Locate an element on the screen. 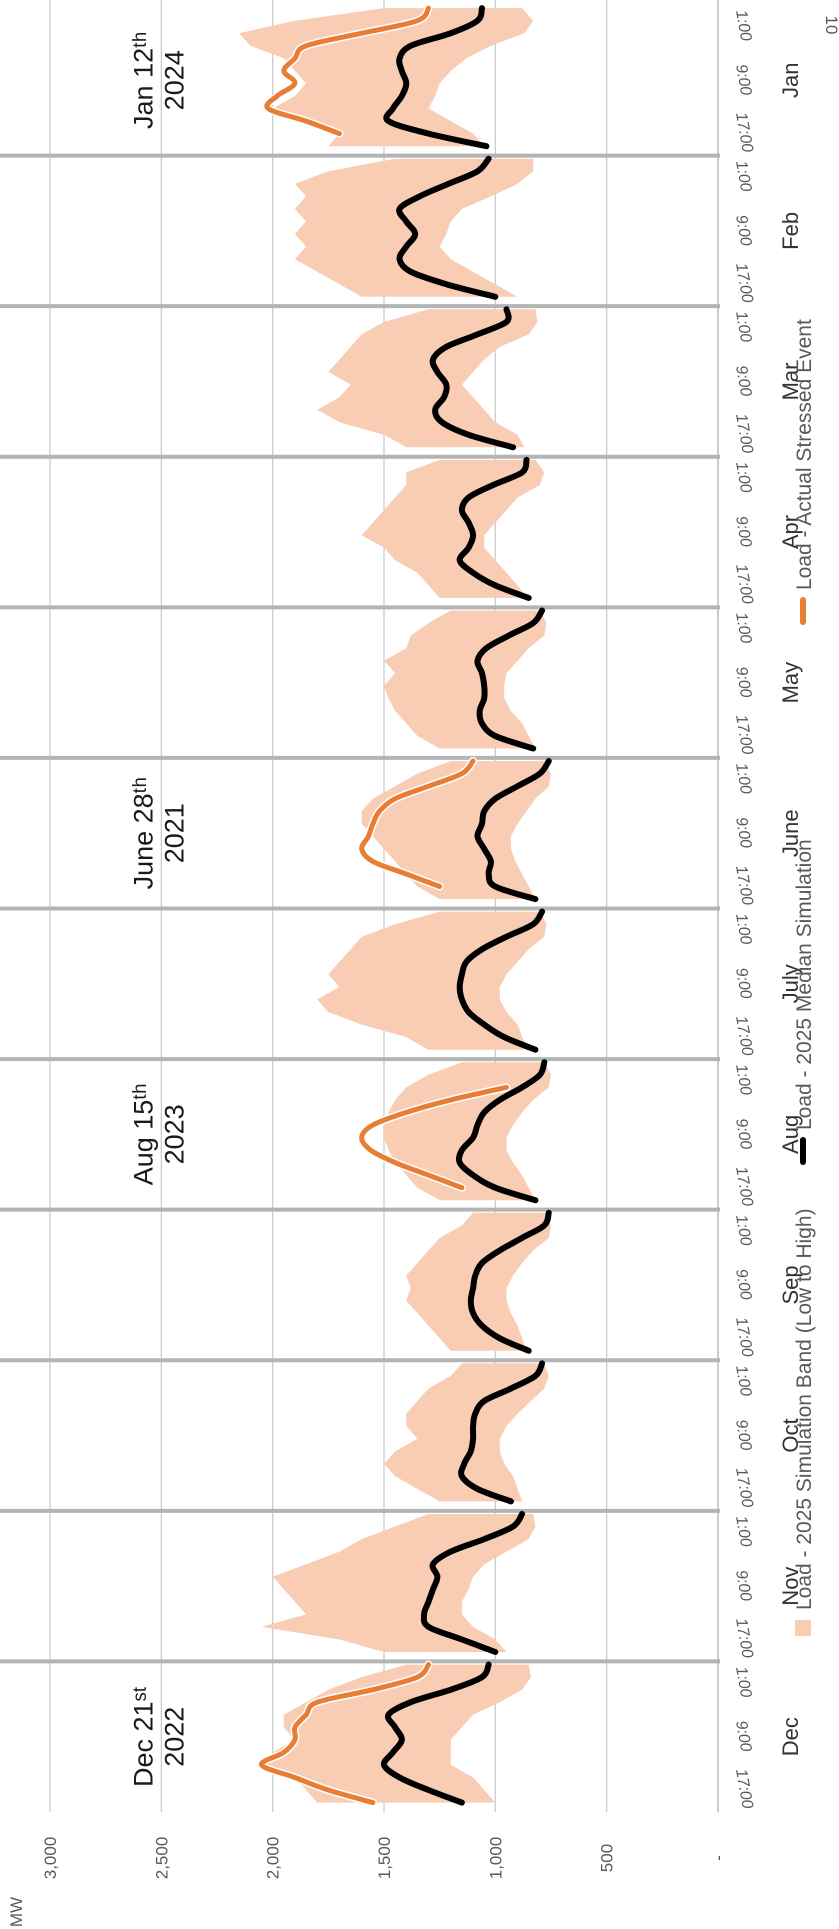 This screenshot has height=1929, width=839. y-axis: 3,000 2,500 2,000 1,500 1,000 500 - is located at coordinates (384, 1858).